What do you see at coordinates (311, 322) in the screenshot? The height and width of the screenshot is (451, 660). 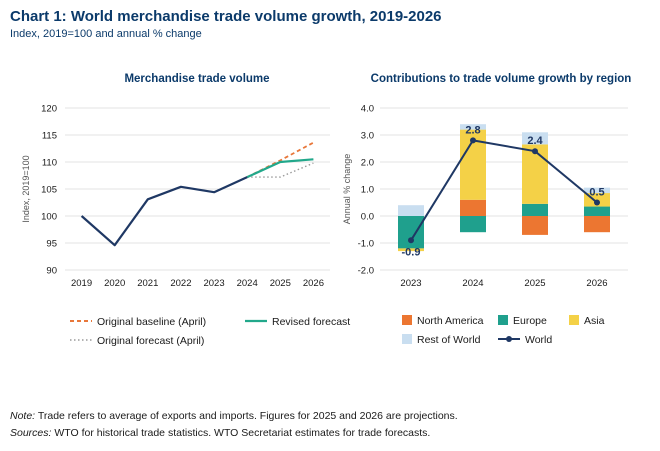 I see `legend-label-revised-forecast: Revised forecast` at bounding box center [311, 322].